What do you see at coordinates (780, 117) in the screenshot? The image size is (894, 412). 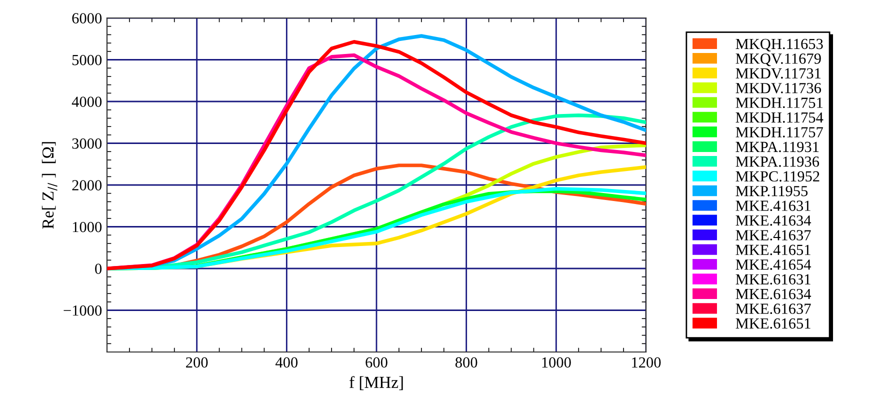 I see `legend-label: MKDH.11754` at bounding box center [780, 117].